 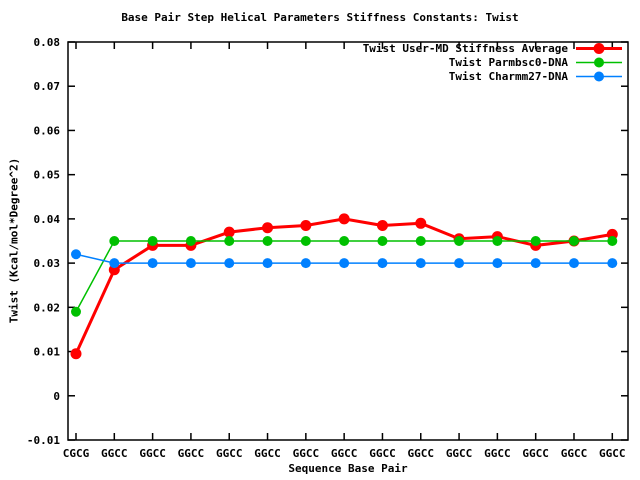 What do you see at coordinates (465, 48) in the screenshot?
I see `legend-label: Twist User-MD Stiffness Average` at bounding box center [465, 48].